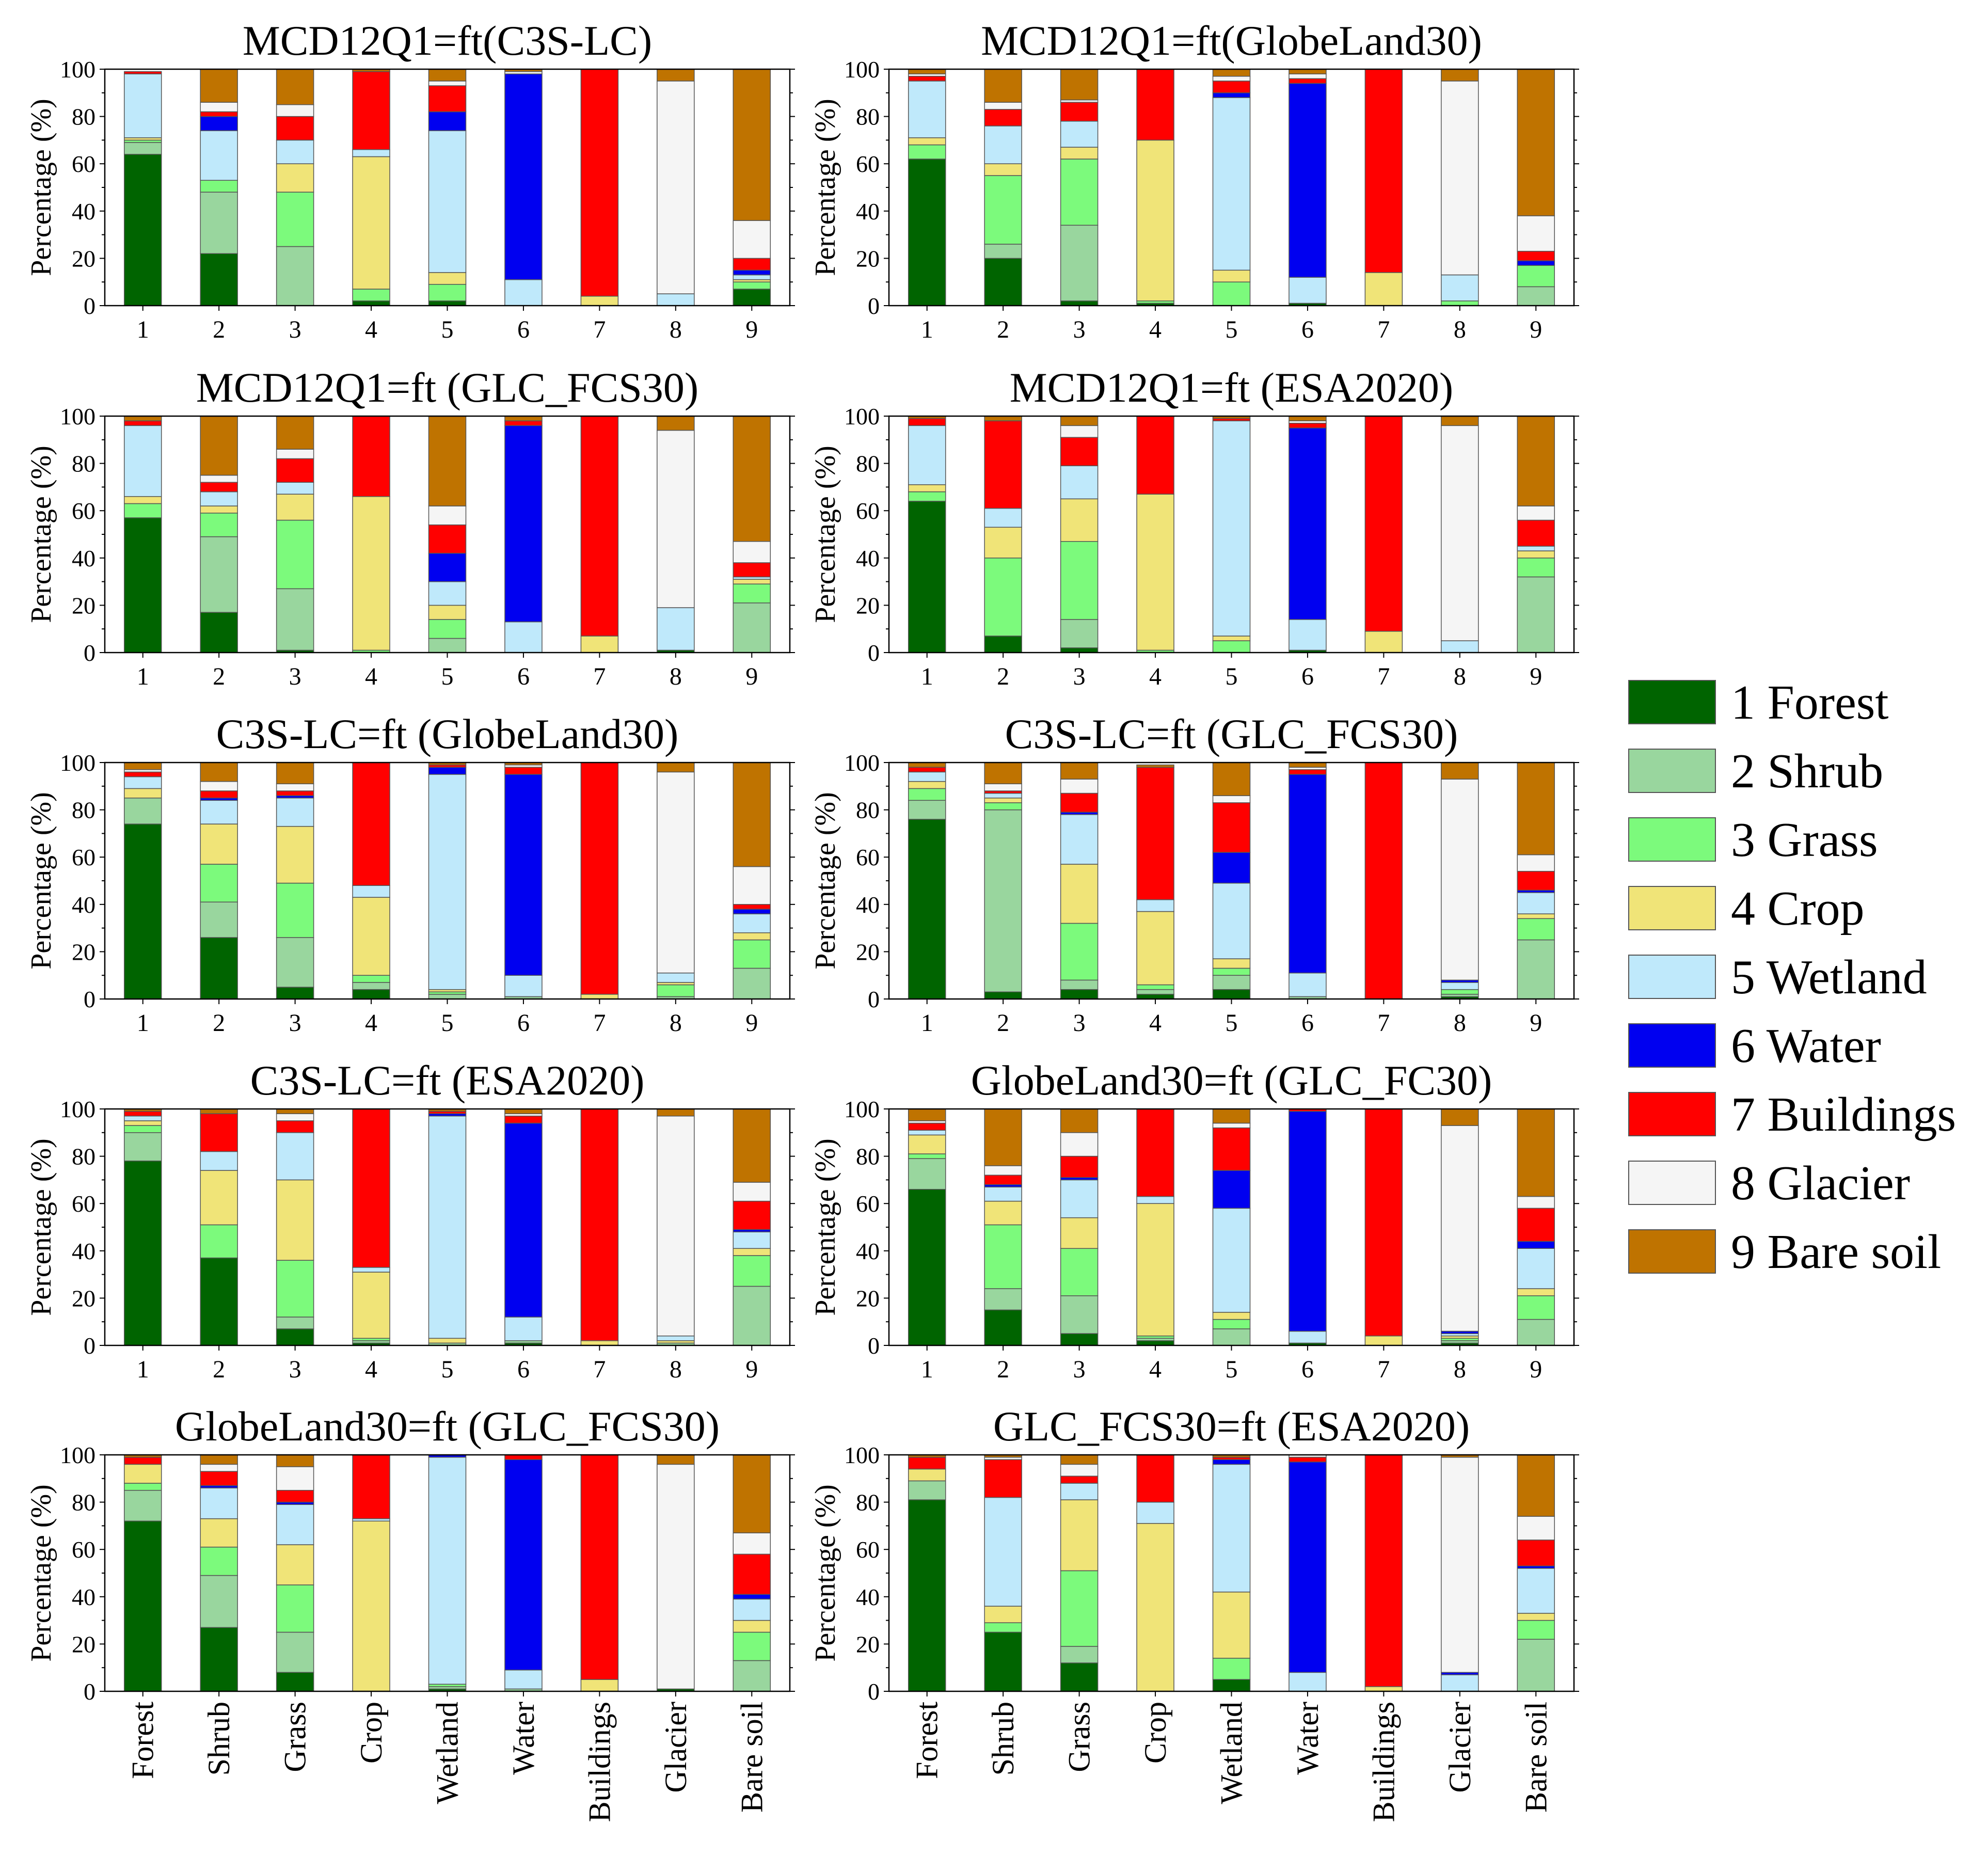 The image size is (1988, 1856). What do you see at coordinates (1232, 1023) in the screenshot?
I see `x-tick-label: 5` at bounding box center [1232, 1023].